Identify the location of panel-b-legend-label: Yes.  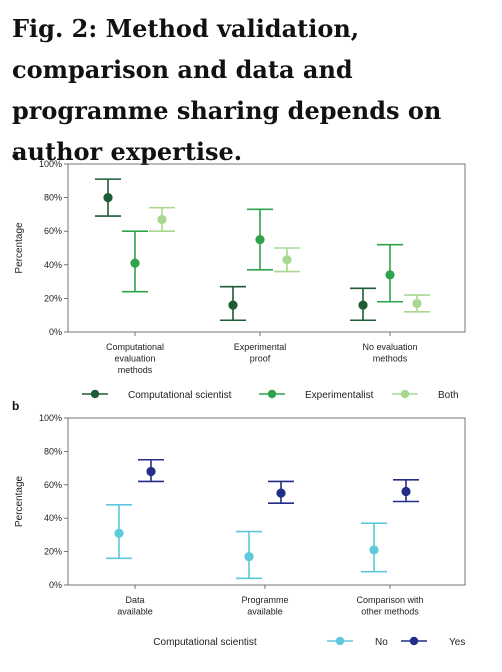
(457, 642).